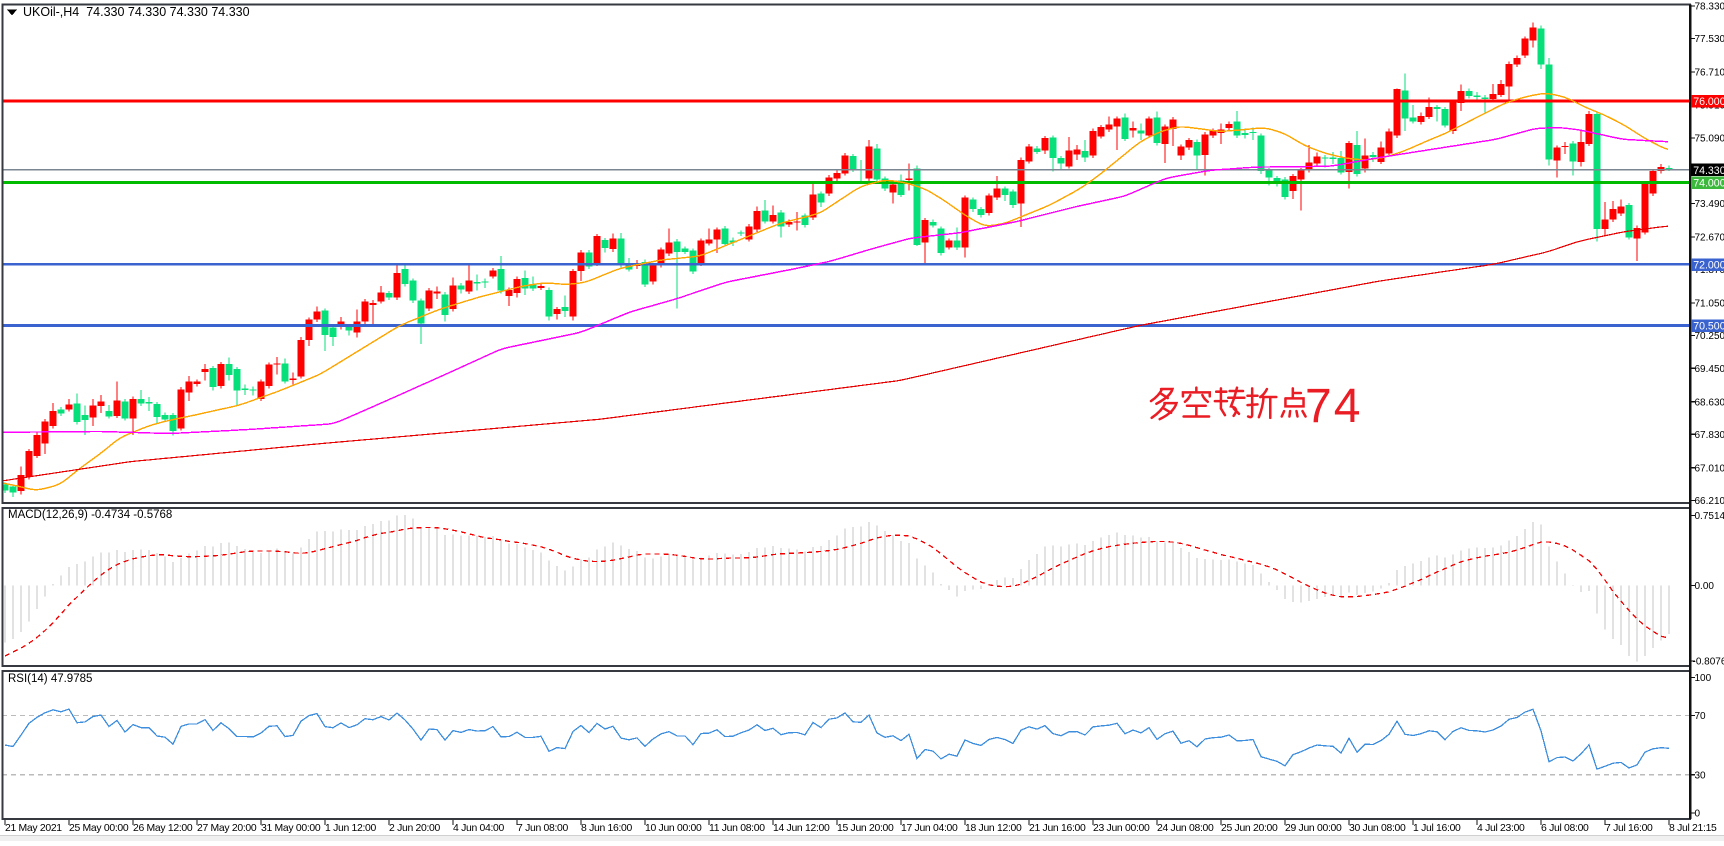 Image resolution: width=1724 pixels, height=846 pixels. Describe the element at coordinates (993, 828) in the screenshot. I see `svg-text: 18 Jun 12:00` at that location.